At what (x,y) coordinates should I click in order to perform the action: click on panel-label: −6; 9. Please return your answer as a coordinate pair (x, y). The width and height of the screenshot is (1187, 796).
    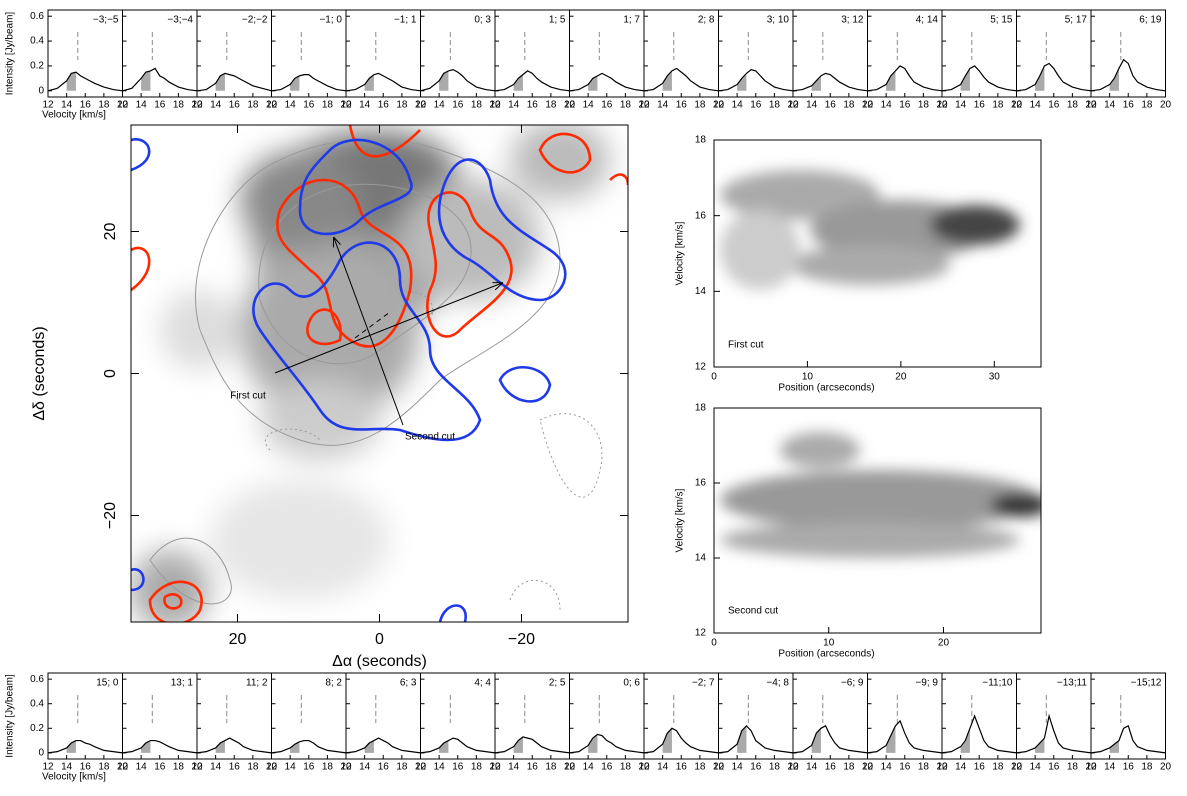
    Looking at the image, I should click on (852, 683).